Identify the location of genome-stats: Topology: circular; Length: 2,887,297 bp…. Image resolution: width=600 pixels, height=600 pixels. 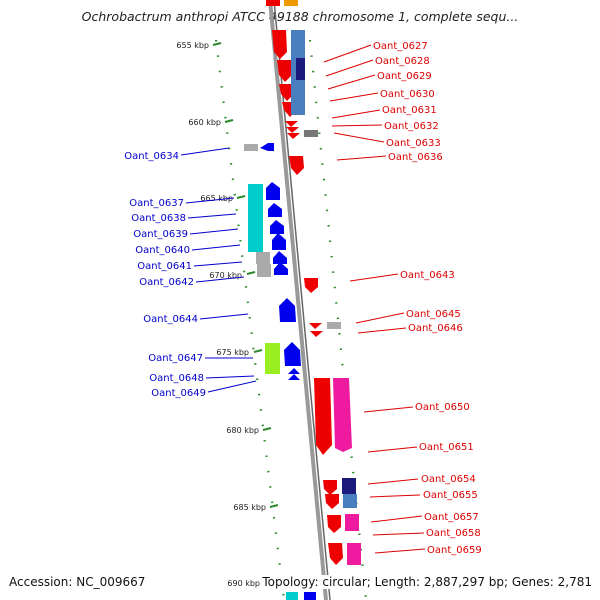
(426, 582).